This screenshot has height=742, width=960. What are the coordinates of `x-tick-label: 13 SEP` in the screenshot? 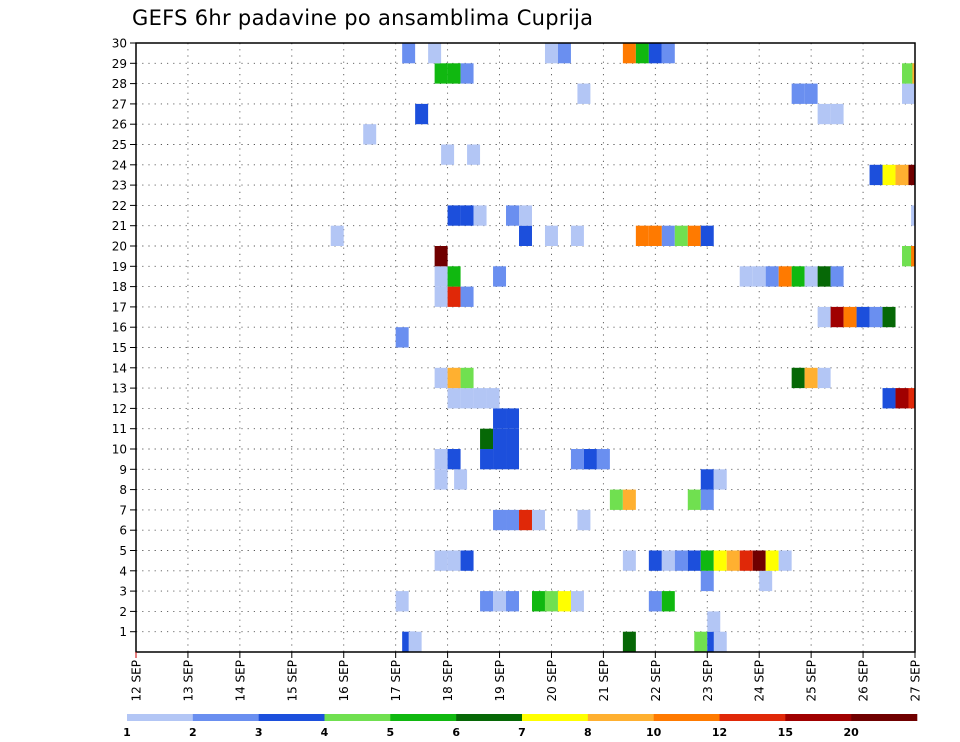 It's located at (188, 681).